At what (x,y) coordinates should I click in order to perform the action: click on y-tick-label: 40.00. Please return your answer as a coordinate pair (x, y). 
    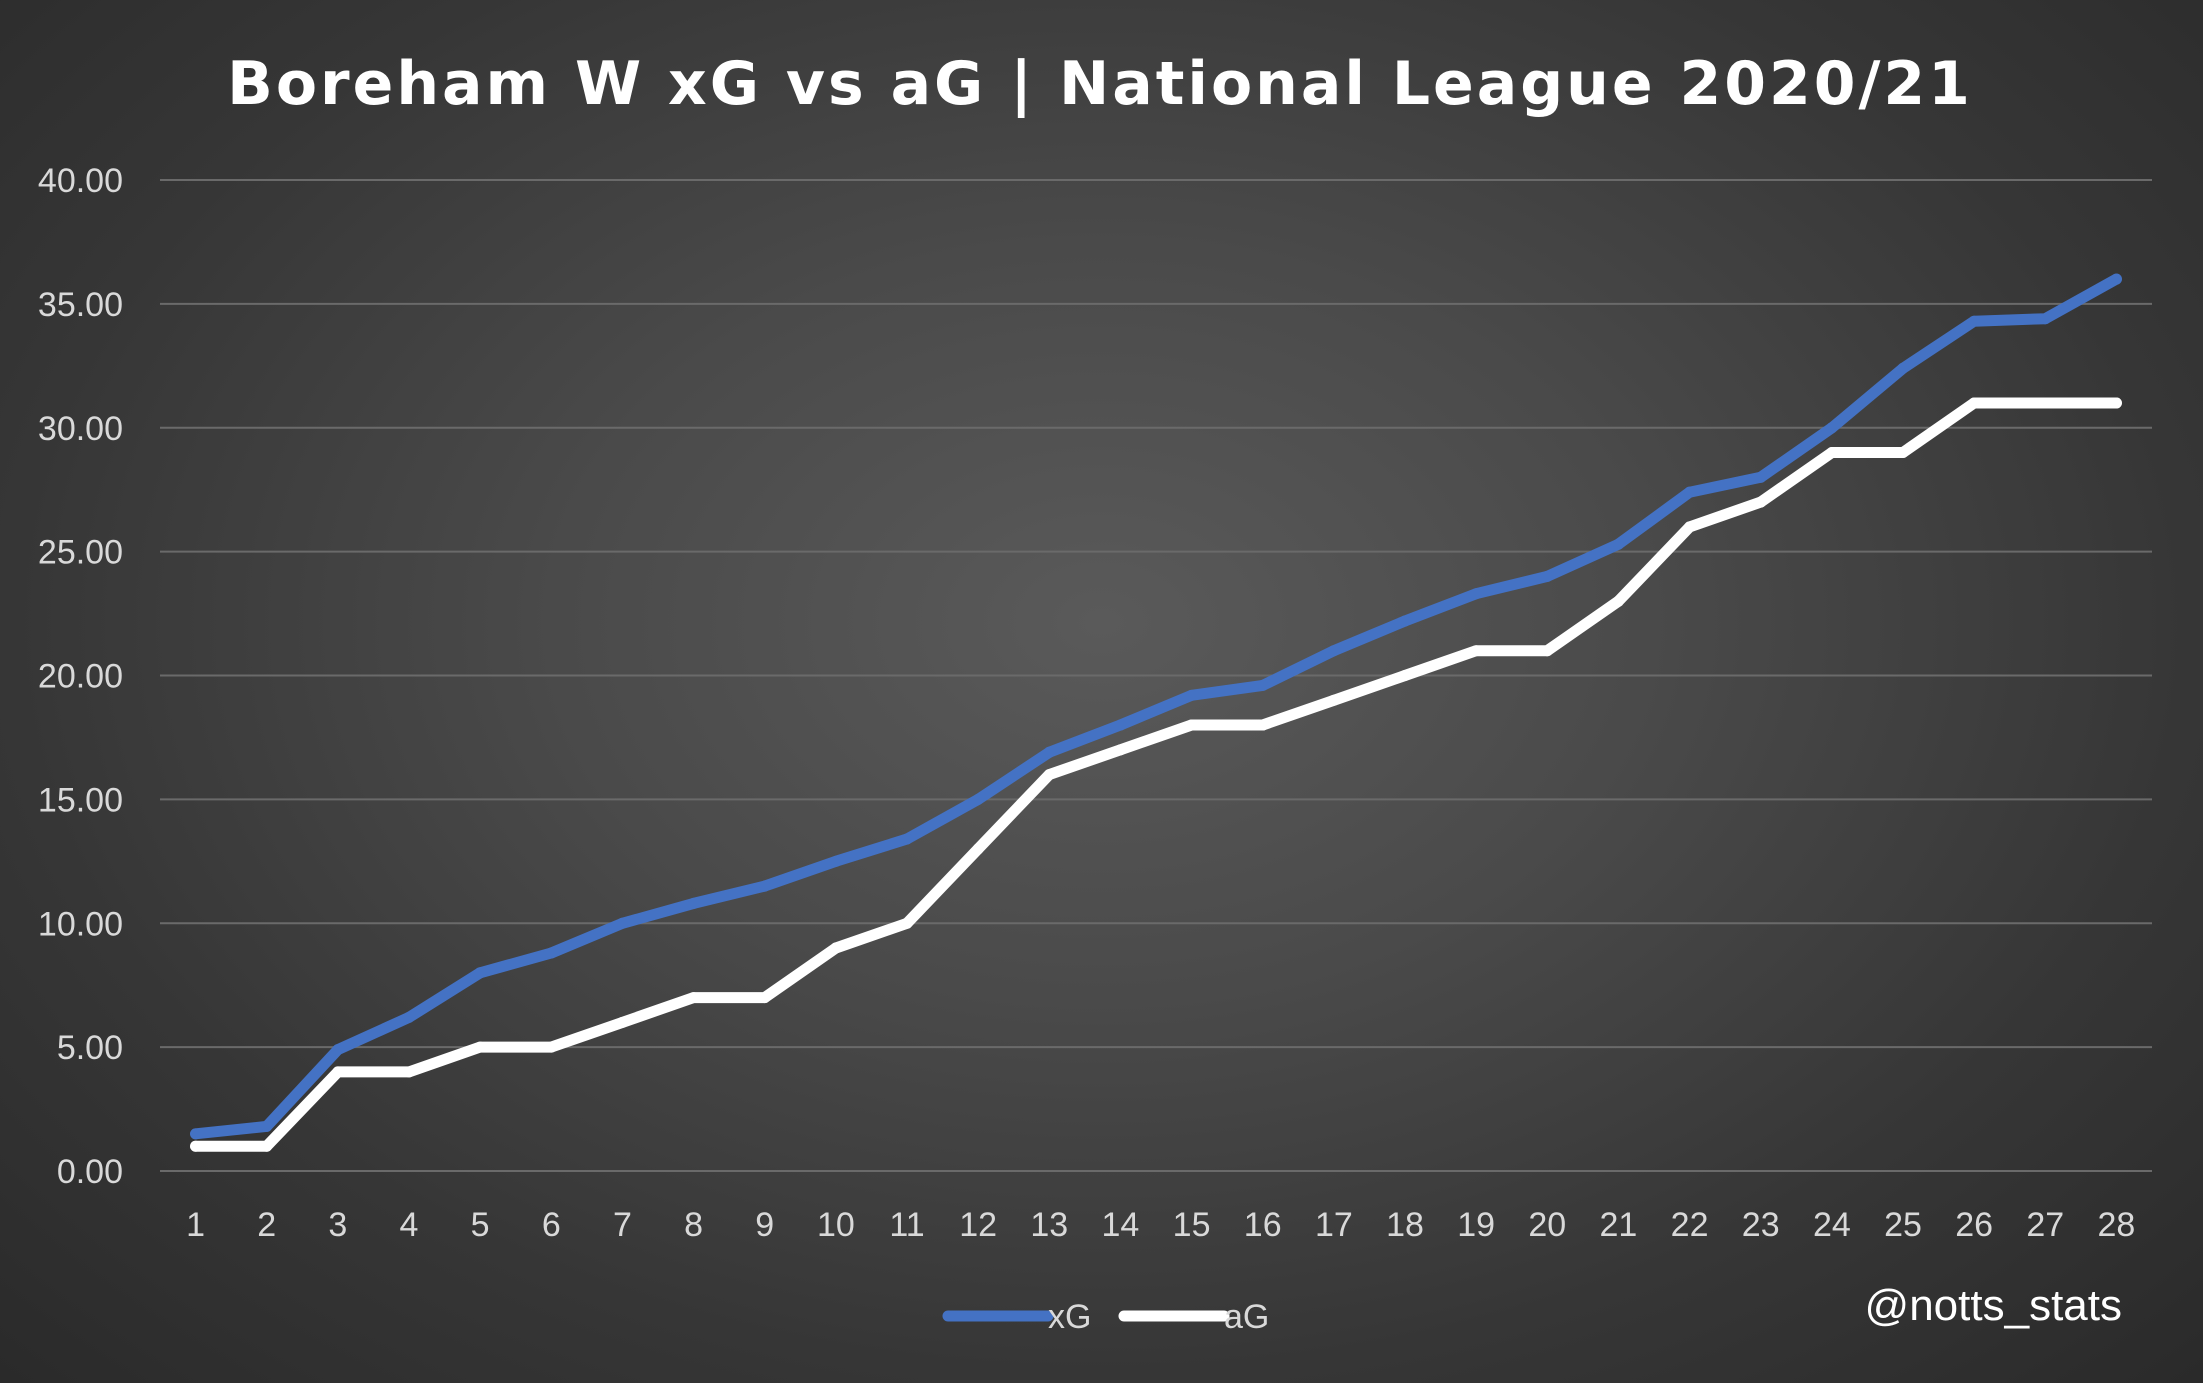
    Looking at the image, I should click on (80, 181).